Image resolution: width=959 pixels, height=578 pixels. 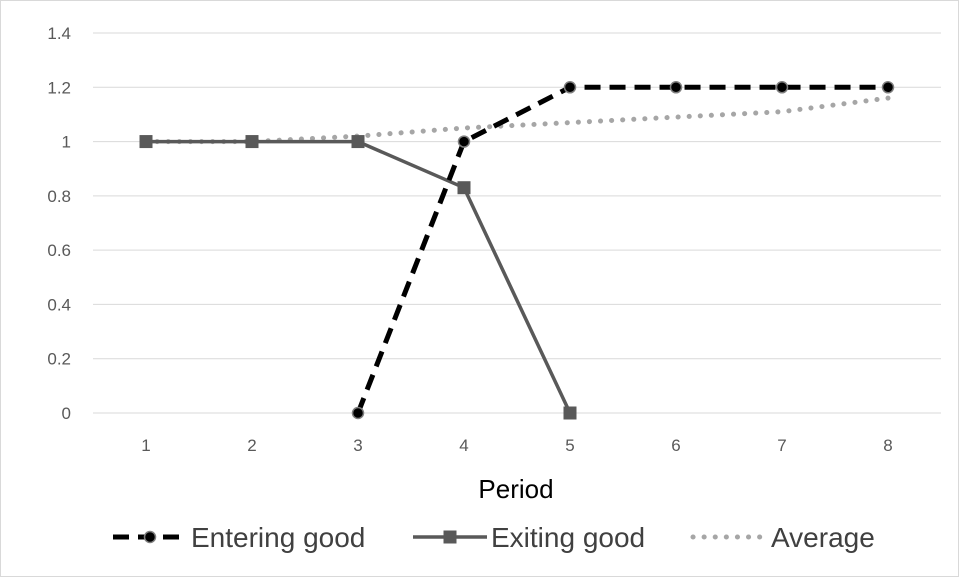 I want to click on y-tick-label: 0, so click(x=66, y=413).